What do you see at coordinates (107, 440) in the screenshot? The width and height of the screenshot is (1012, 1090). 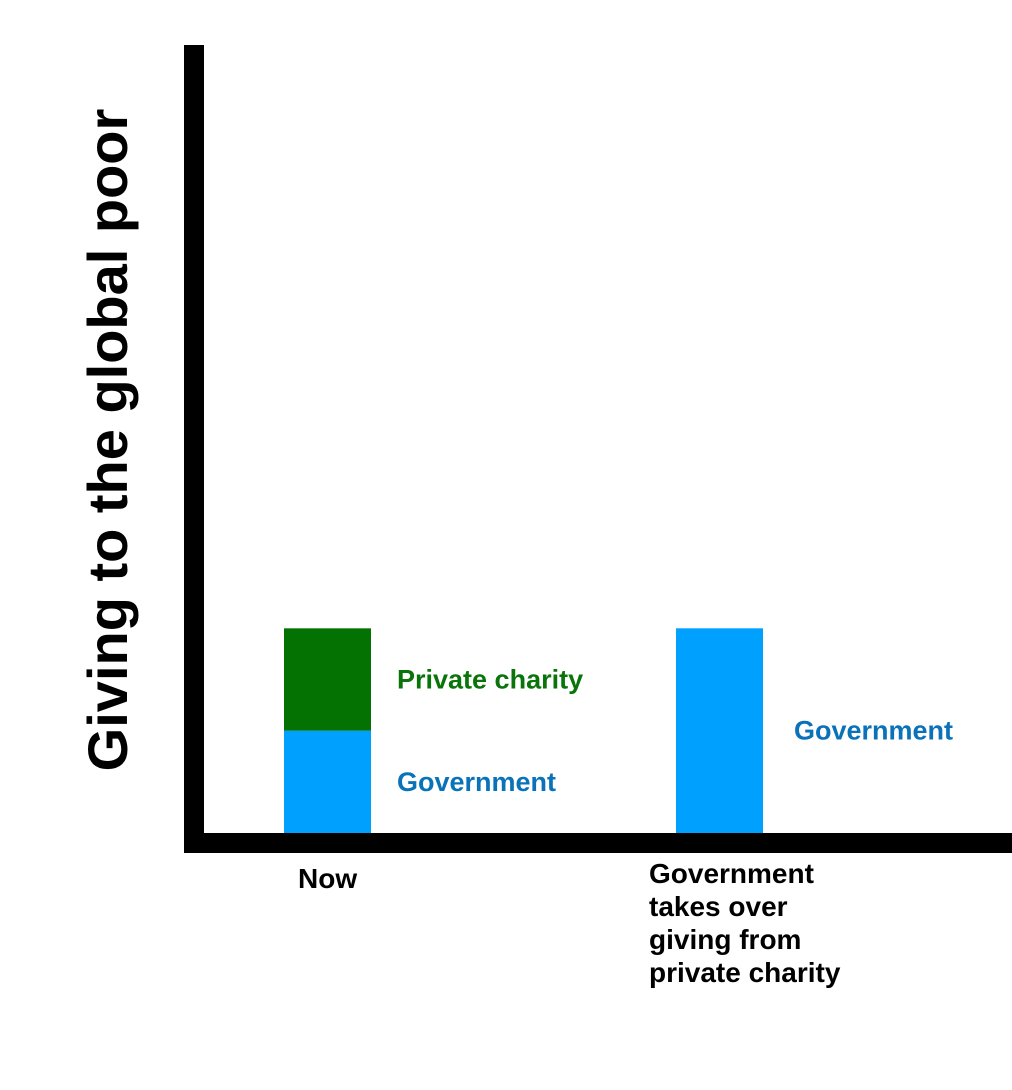 I see `y-axis-label: Giving to the global poor` at bounding box center [107, 440].